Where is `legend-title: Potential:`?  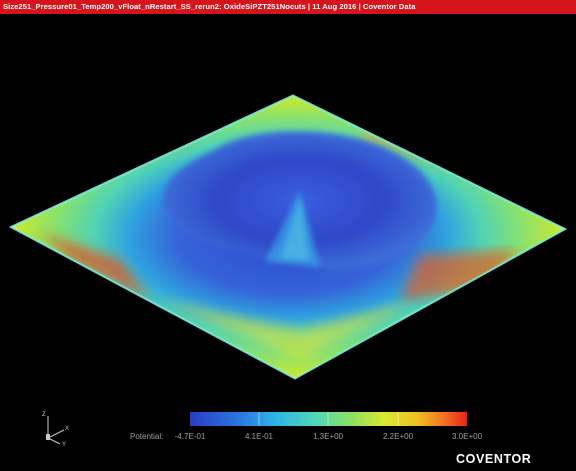 legend-title: Potential: is located at coordinates (147, 436).